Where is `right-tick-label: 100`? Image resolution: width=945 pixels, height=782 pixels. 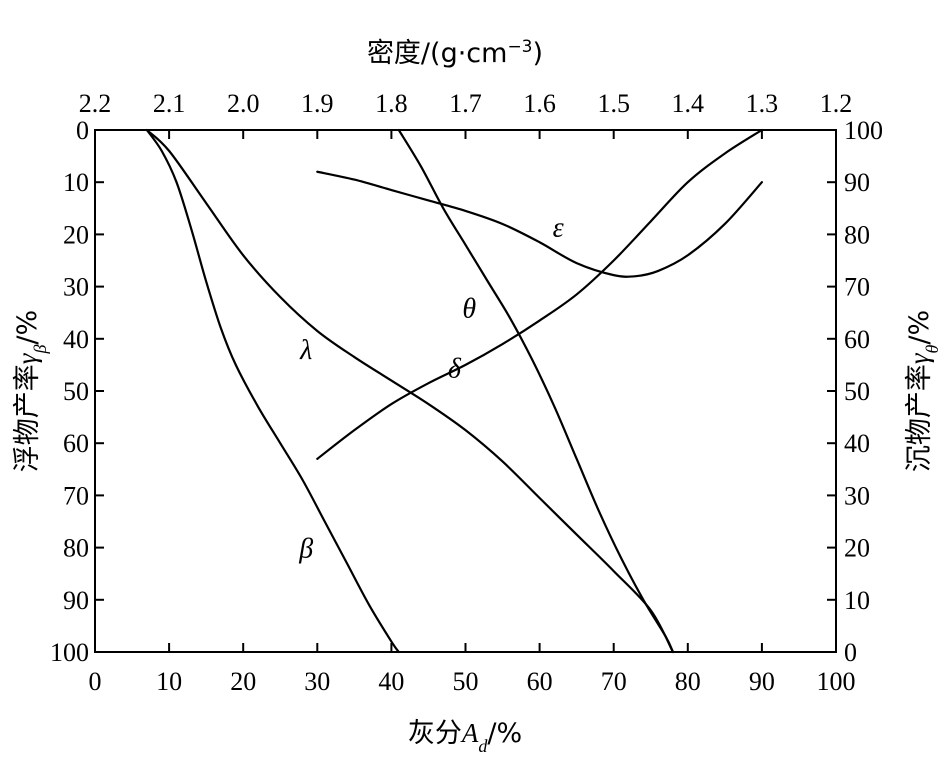 right-tick-label: 100 is located at coordinates (863, 130).